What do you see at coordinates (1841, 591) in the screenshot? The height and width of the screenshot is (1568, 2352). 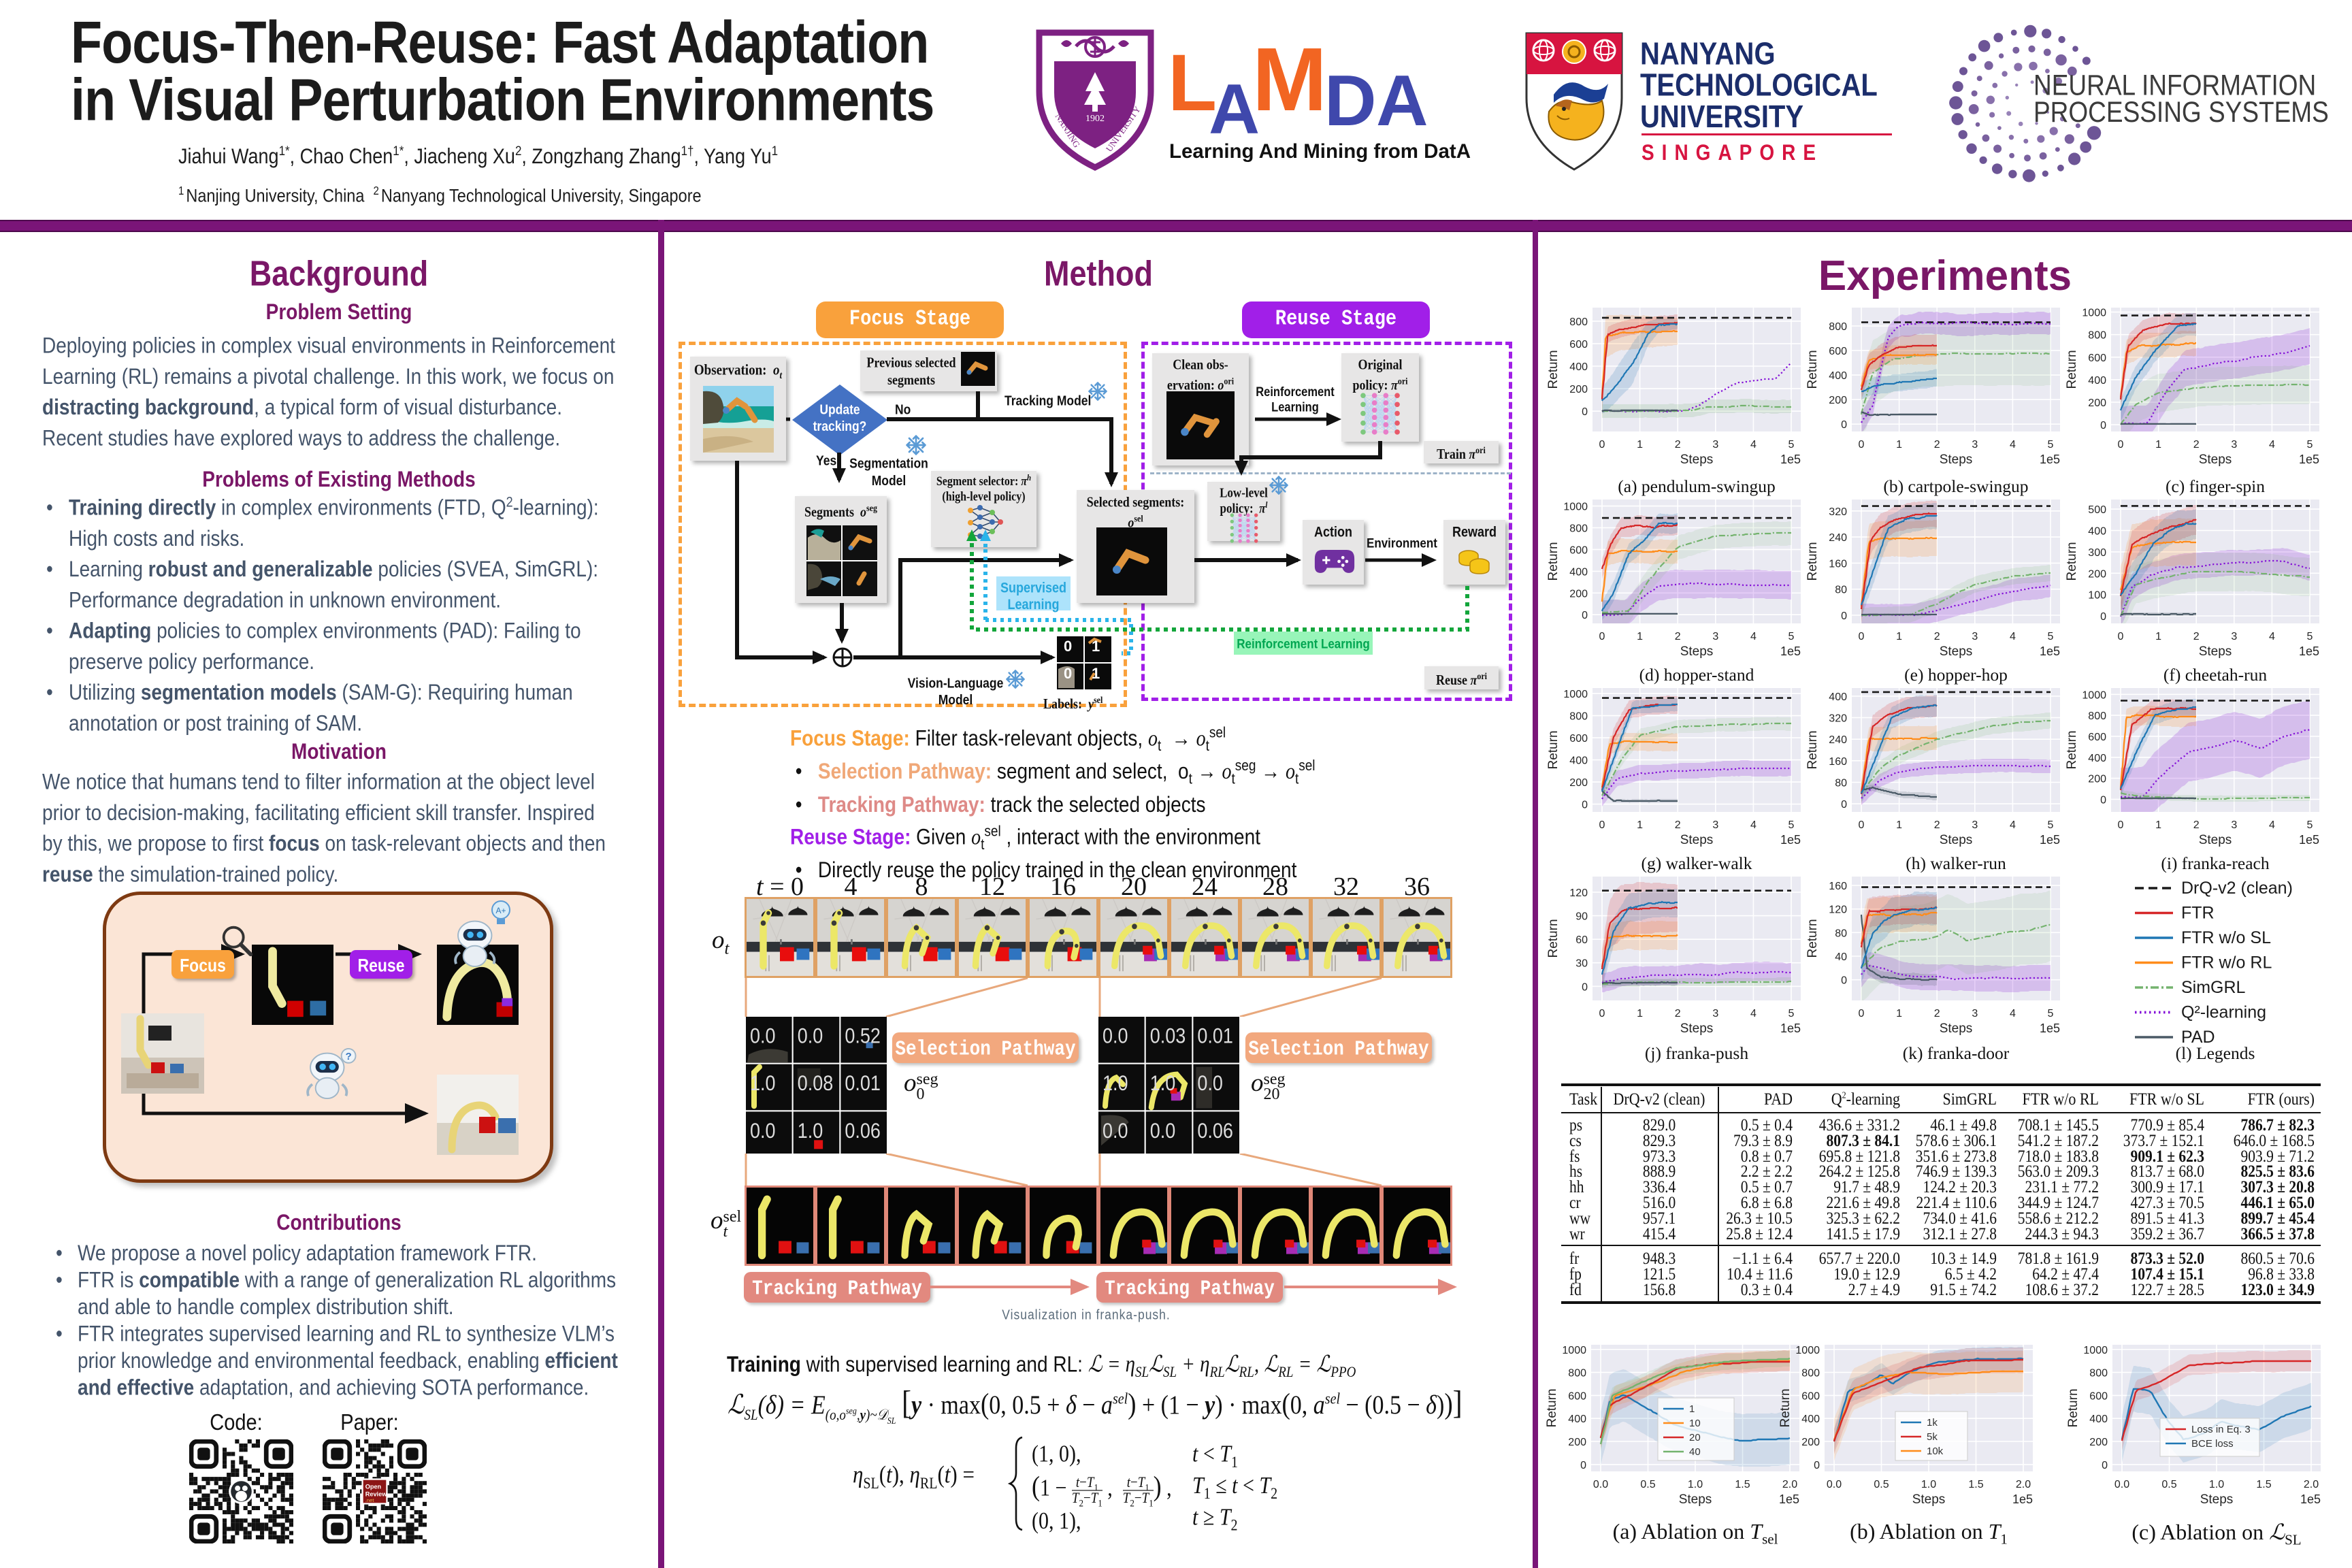 I see `svg-text: 80` at bounding box center [1841, 591].